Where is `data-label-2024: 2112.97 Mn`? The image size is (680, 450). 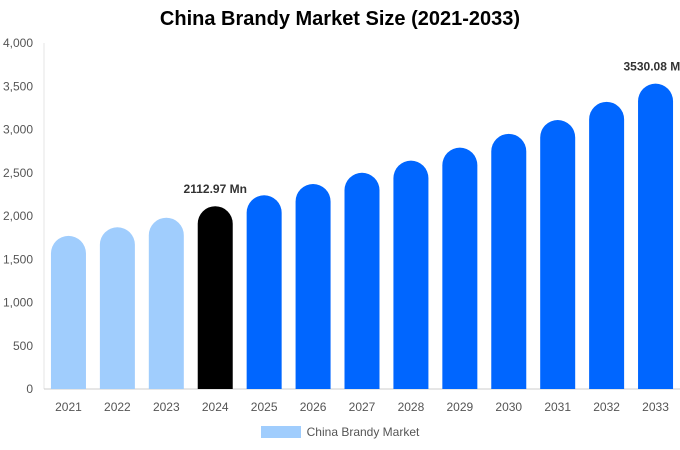 data-label-2024: 2112.97 Mn is located at coordinates (215, 189).